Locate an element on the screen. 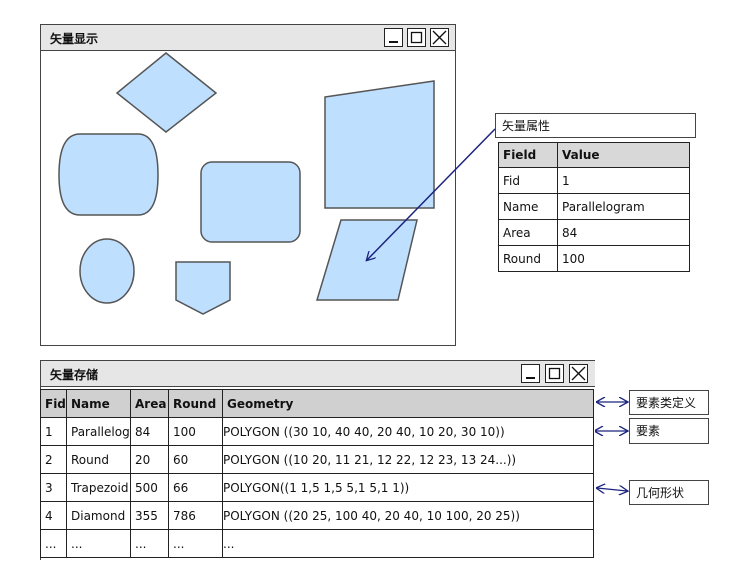  display-titlebar: 矢量显示 is located at coordinates (248, 38).